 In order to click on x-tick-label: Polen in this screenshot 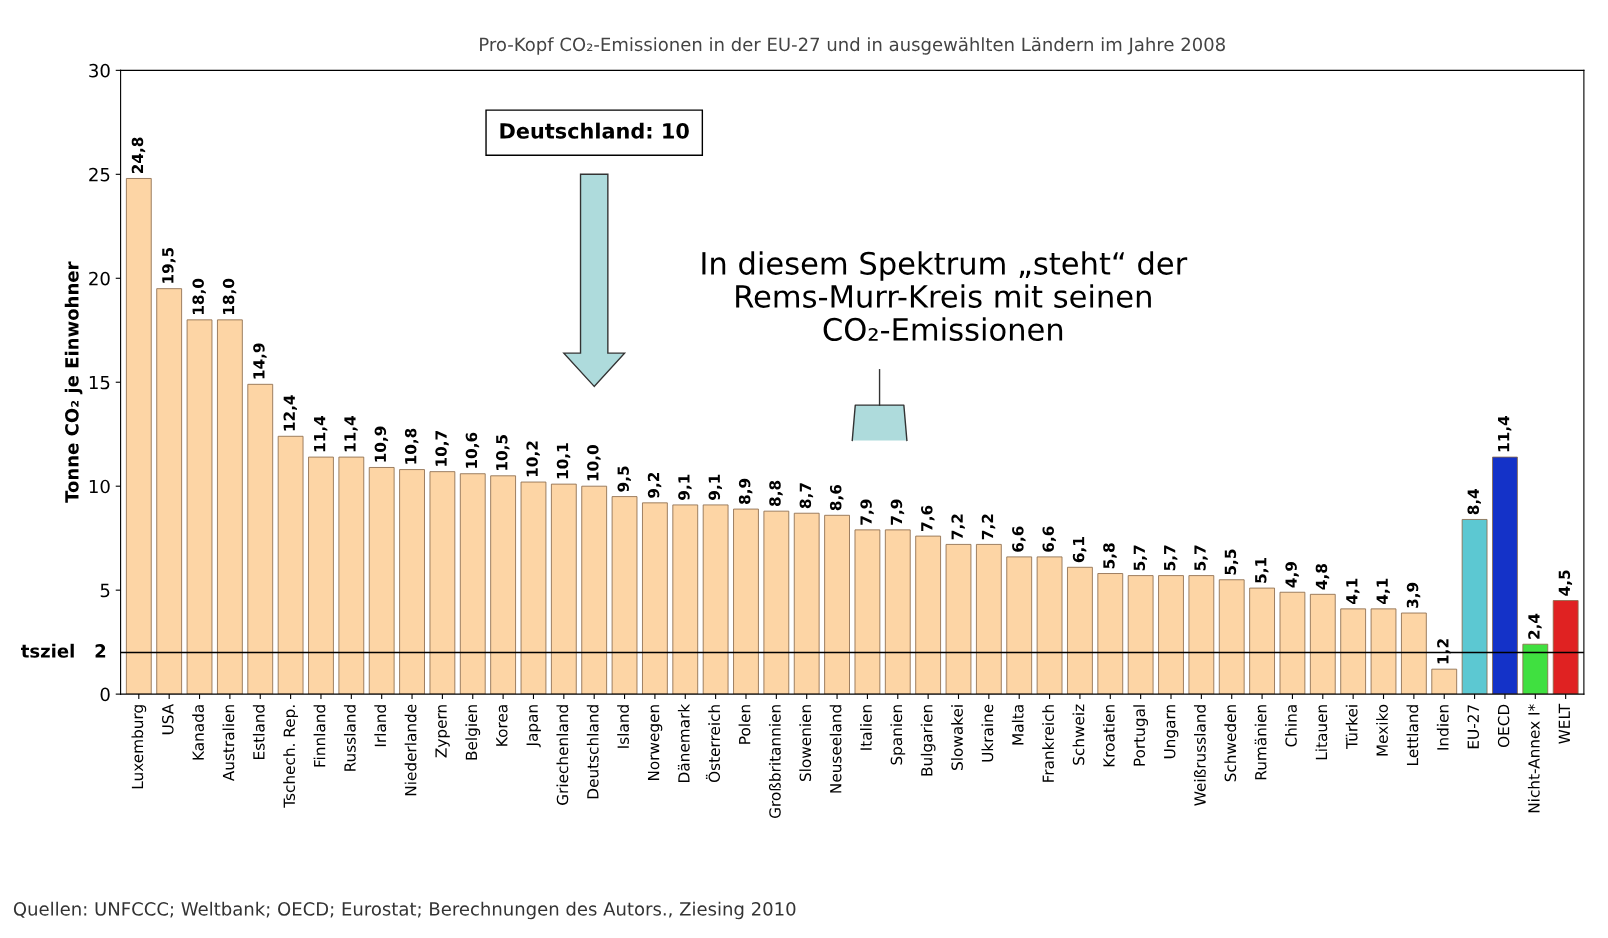, I will do `click(744, 724)`.